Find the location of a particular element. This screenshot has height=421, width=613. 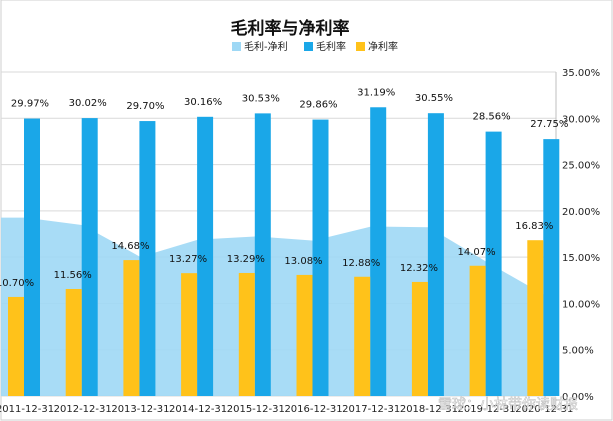

legend-label: 毛利-净利 is located at coordinates (266, 46).